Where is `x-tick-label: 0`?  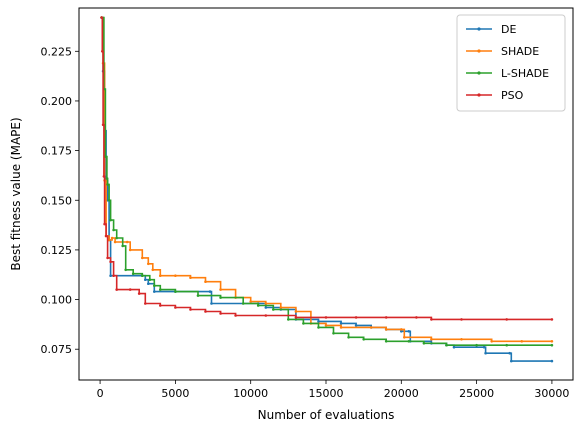 x-tick-label: 0 is located at coordinates (100, 393).